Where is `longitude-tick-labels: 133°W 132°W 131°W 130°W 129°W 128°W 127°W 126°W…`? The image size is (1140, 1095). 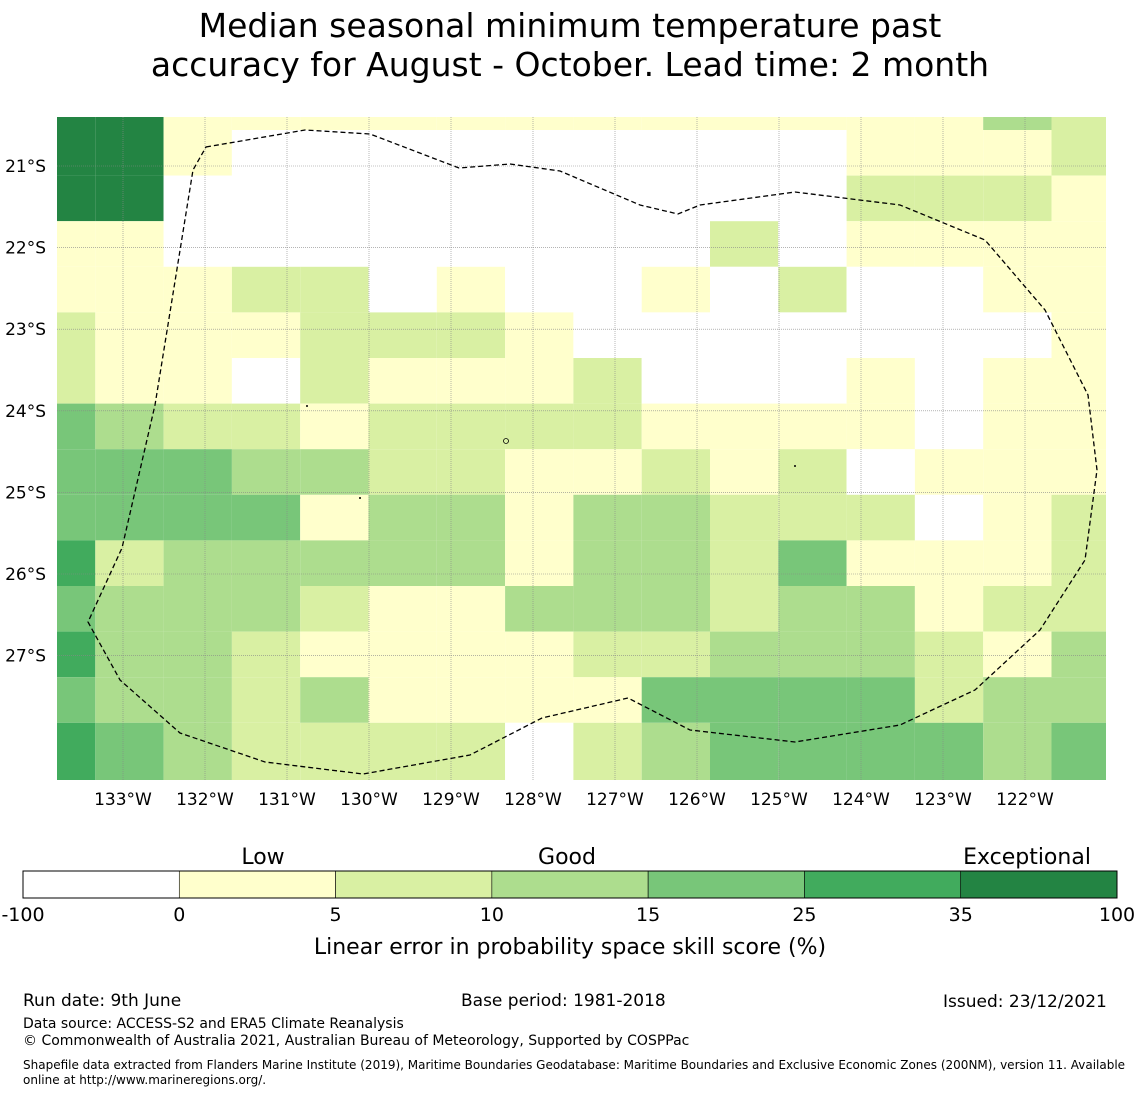 longitude-tick-labels: 133°W 132°W 131°W 130°W 129°W 128°W 127°W 126°W… is located at coordinates (574, 800).